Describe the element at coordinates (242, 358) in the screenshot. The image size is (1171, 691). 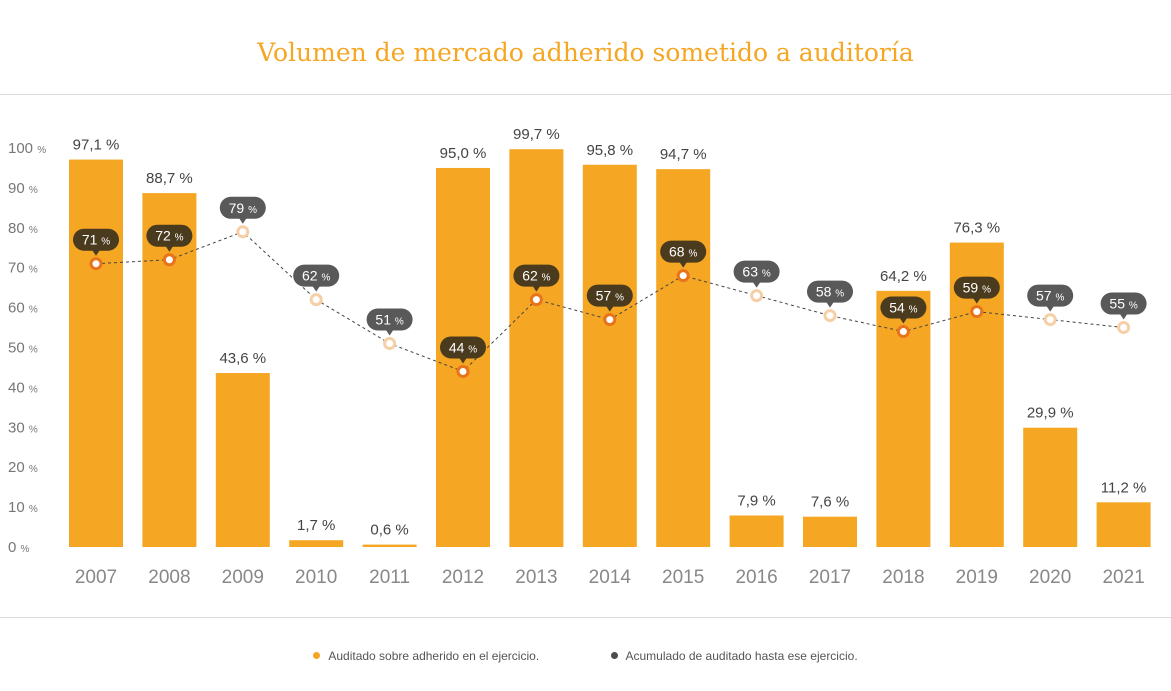
I see `bar-value-label: 43,6 %` at that location.